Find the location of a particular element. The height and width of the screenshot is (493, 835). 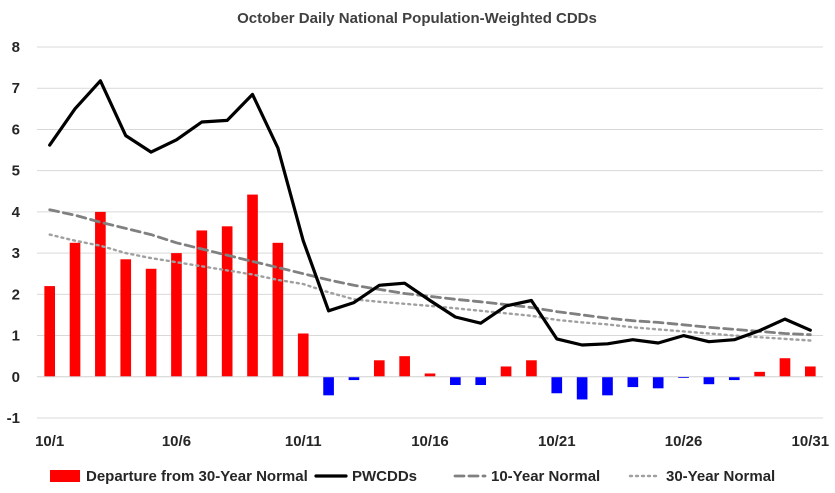

legend-item: 10-Year Normal is located at coordinates (526, 476).